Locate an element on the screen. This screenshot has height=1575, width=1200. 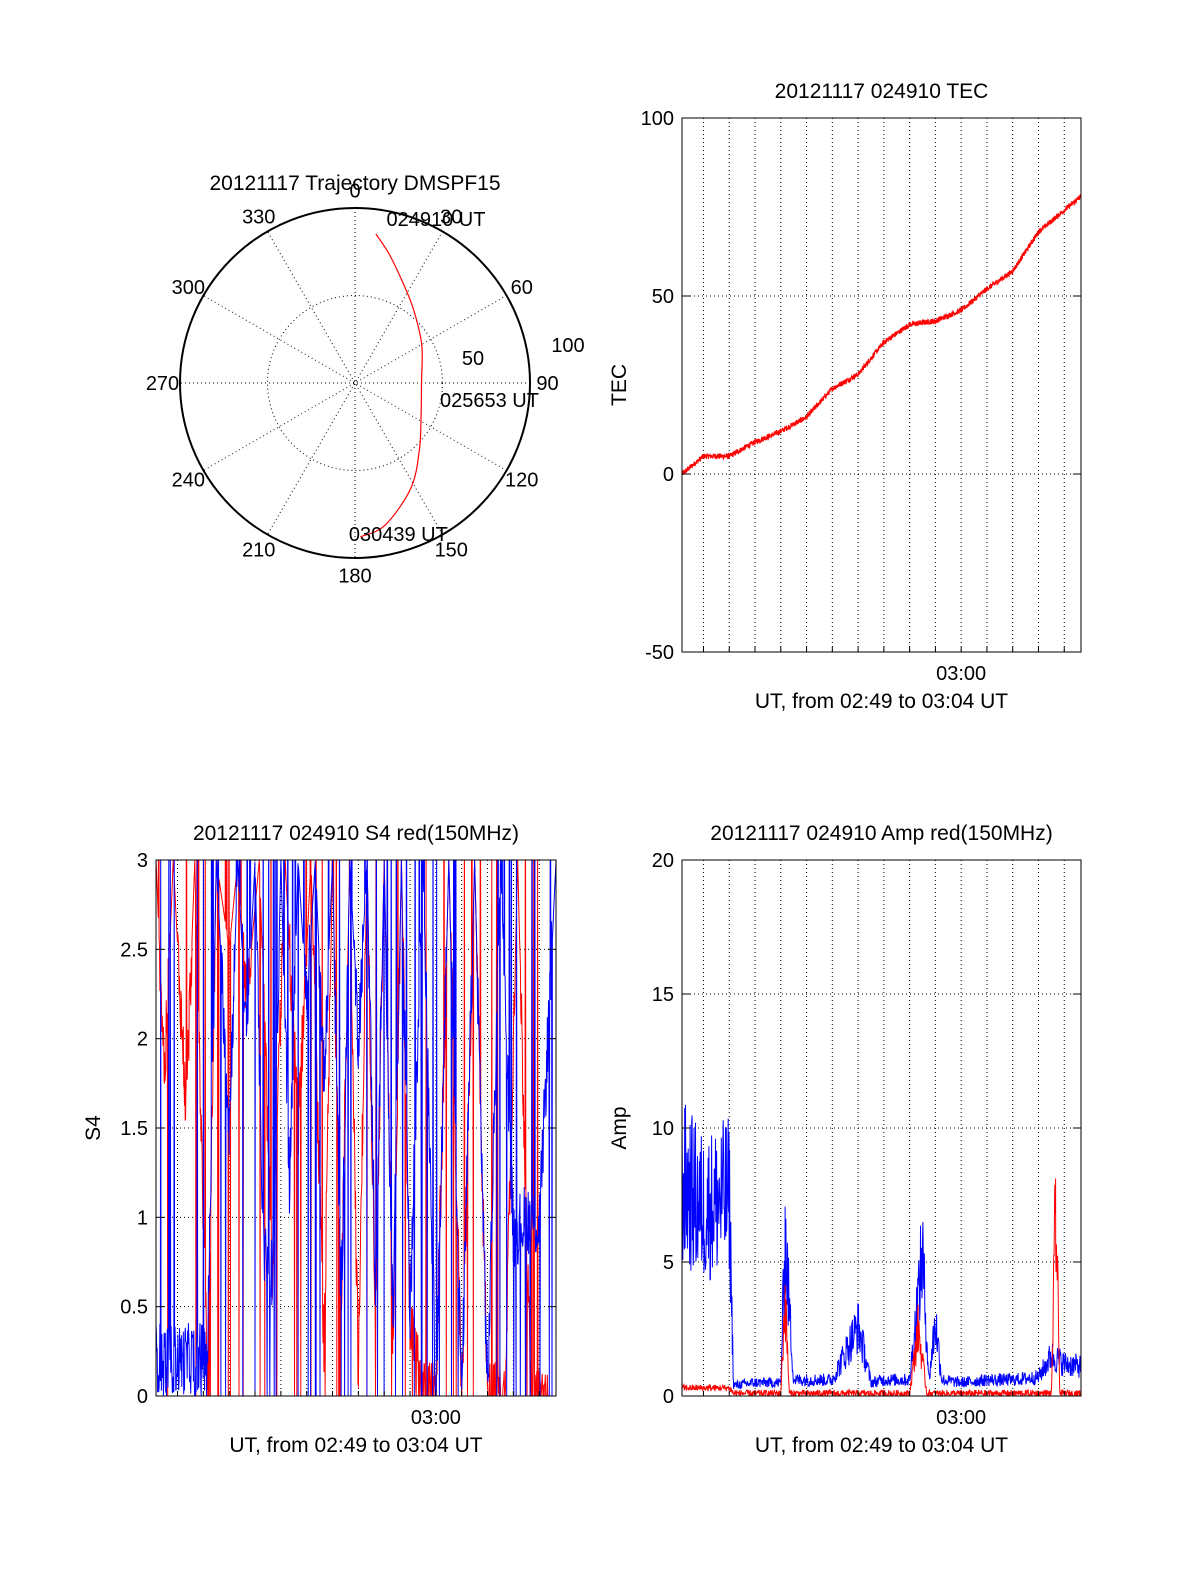
y-tick-label: 2 is located at coordinates (142, 1040).